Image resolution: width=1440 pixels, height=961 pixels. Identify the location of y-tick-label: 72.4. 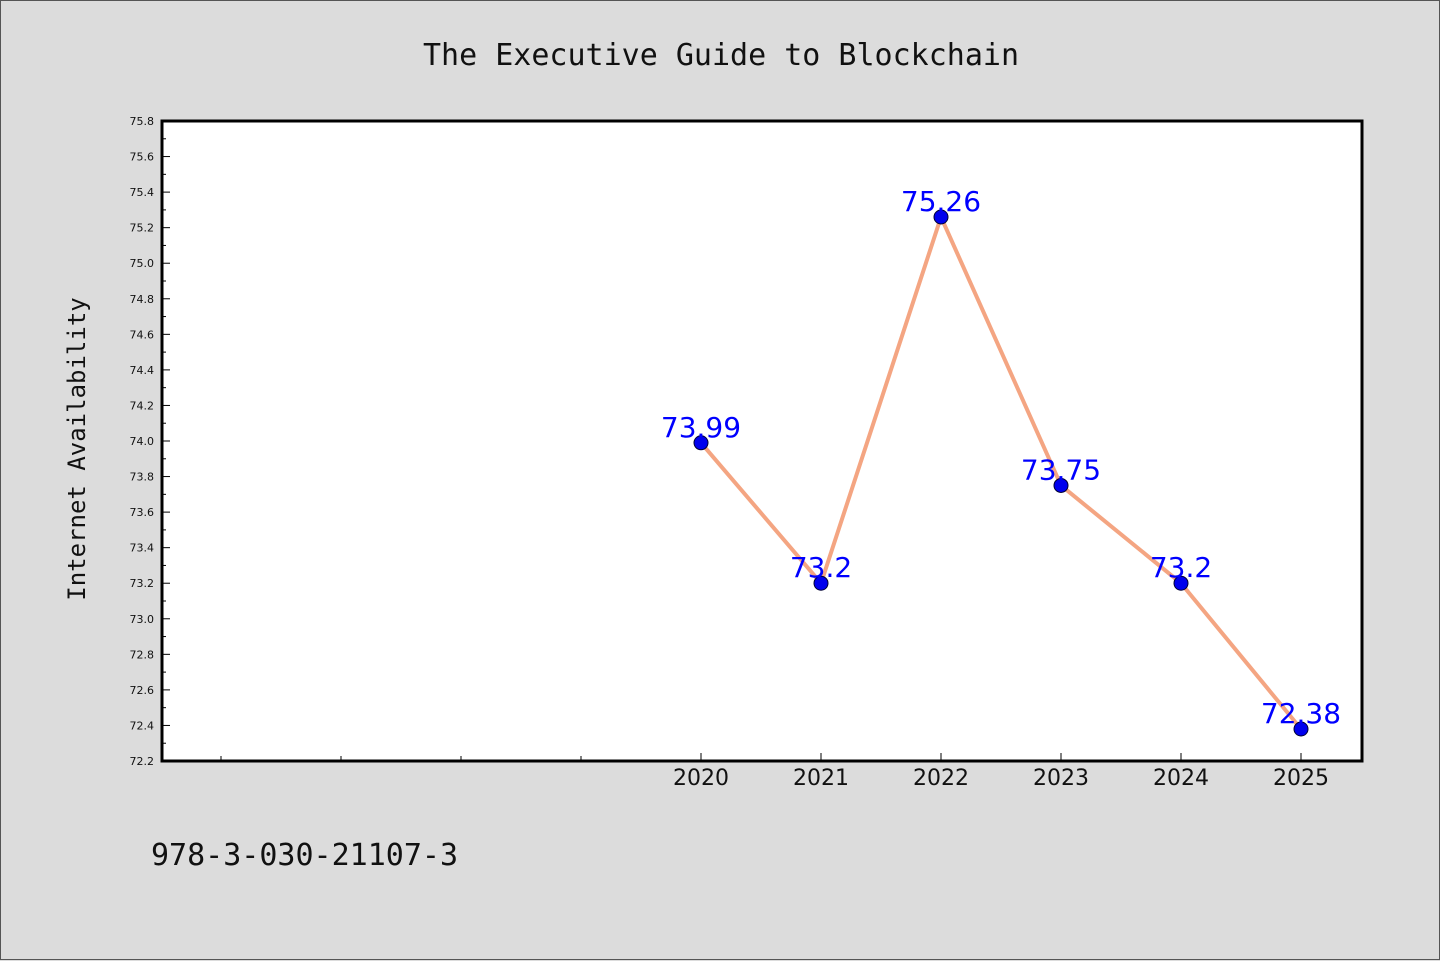
(142, 725).